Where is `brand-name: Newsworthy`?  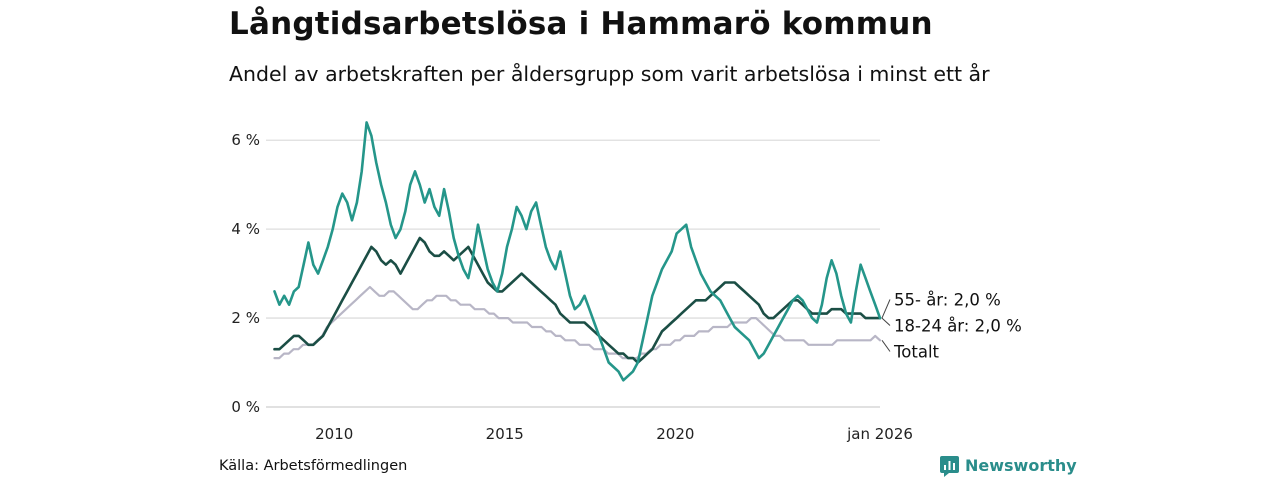 brand-name: Newsworthy is located at coordinates (1021, 465).